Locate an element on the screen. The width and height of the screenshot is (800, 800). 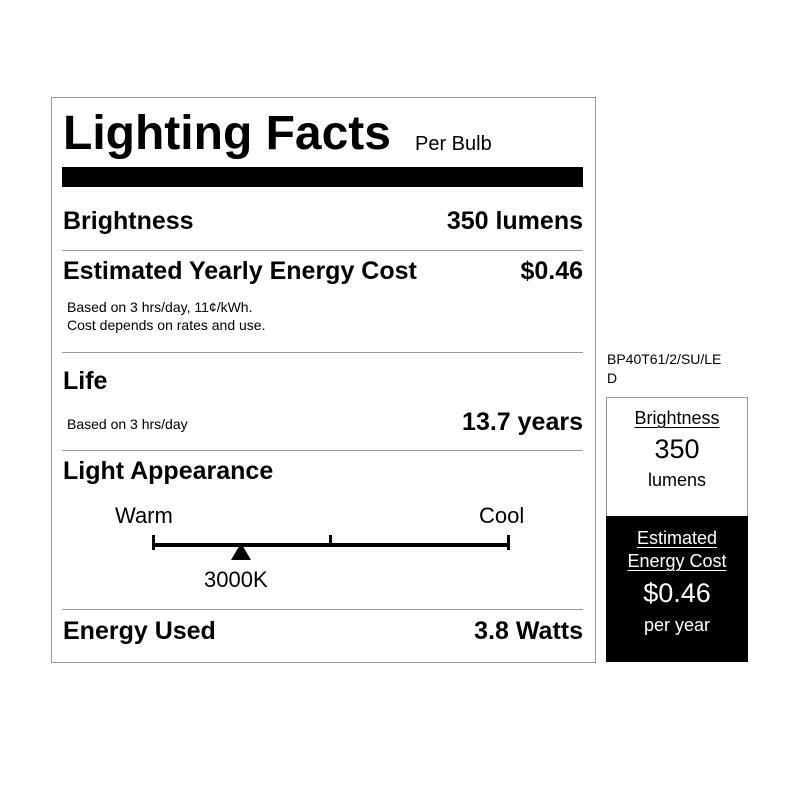
energy-label: Energy Used is located at coordinates (139, 631).